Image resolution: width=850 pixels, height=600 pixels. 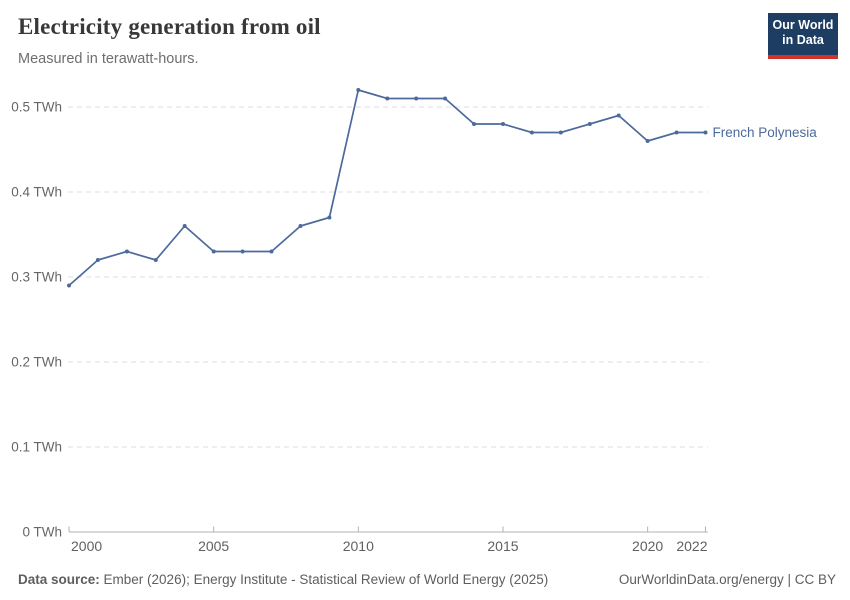 What do you see at coordinates (445, 98) in the screenshot?
I see `data-point-2013` at bounding box center [445, 98].